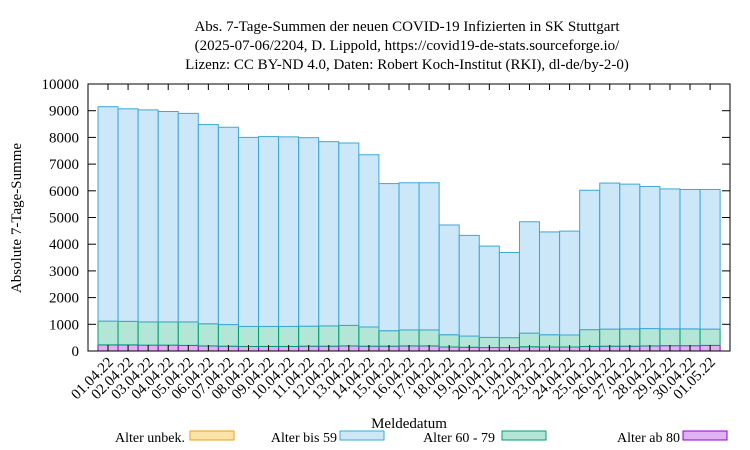  I want to click on bar-15.04.22-series-2, so click(389, 338).